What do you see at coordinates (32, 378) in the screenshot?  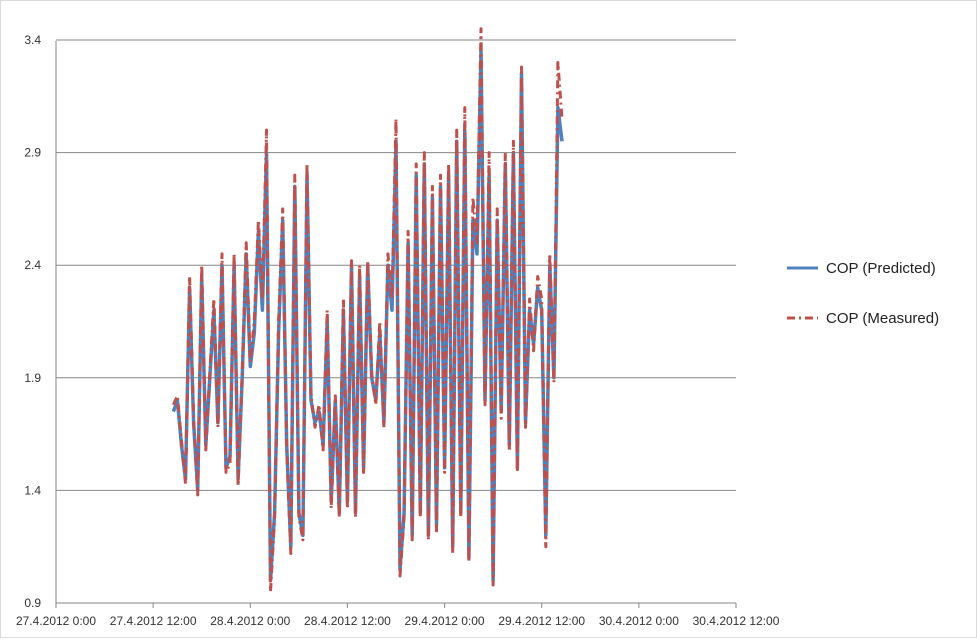 I see `y-tick-label: 1.9` at bounding box center [32, 378].